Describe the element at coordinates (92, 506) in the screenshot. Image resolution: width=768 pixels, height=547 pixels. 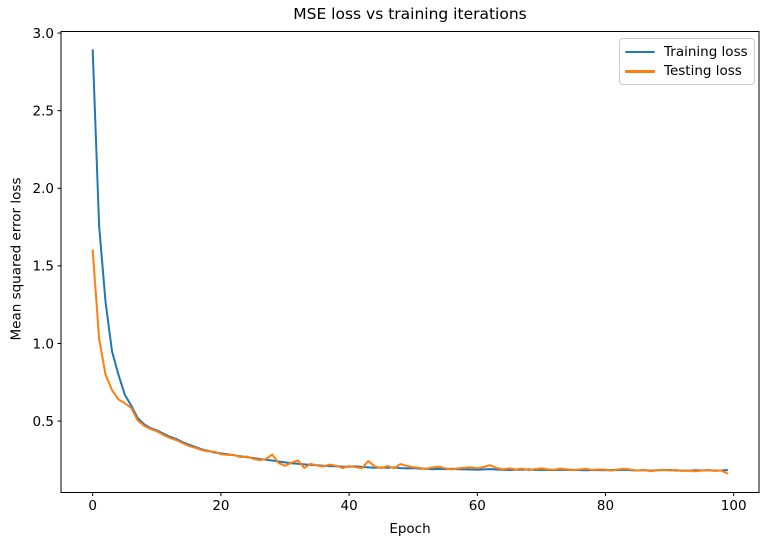
I see `x-tick-label: 0` at that location.